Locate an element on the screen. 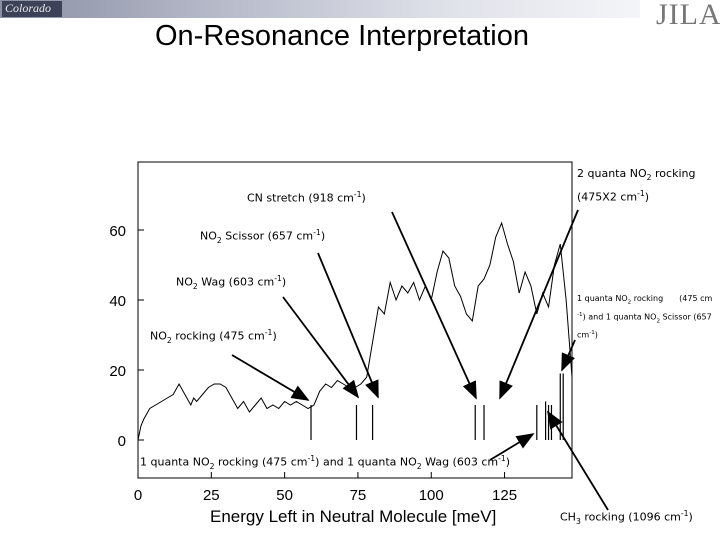 This screenshot has height=540, width=720. arrow-no2-wag is located at coordinates (321, 347).